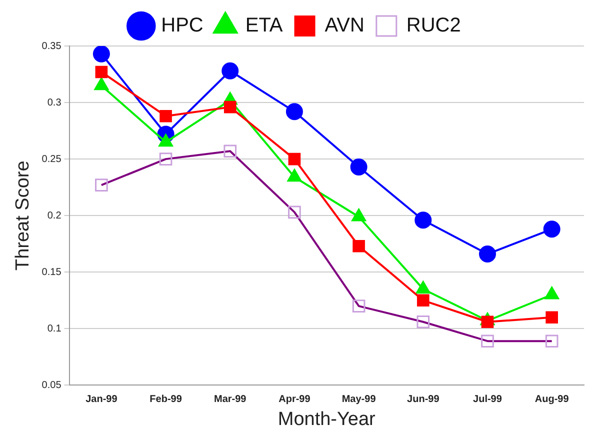  What do you see at coordinates (552, 399) in the screenshot?
I see `x-tick-label: Aug-99` at bounding box center [552, 399].